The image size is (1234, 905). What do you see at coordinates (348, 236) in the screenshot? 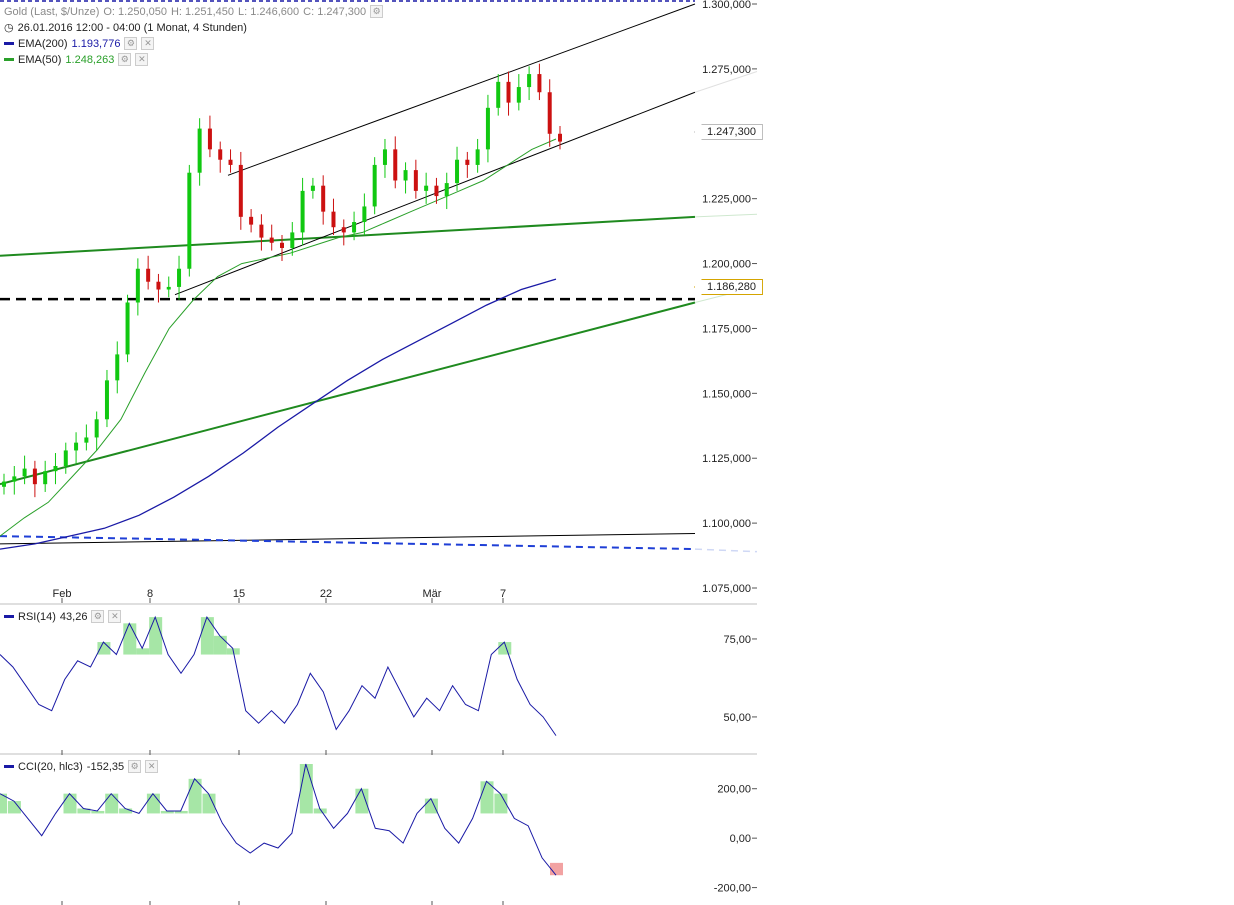
I see `upper-trendline` at bounding box center [348, 236].